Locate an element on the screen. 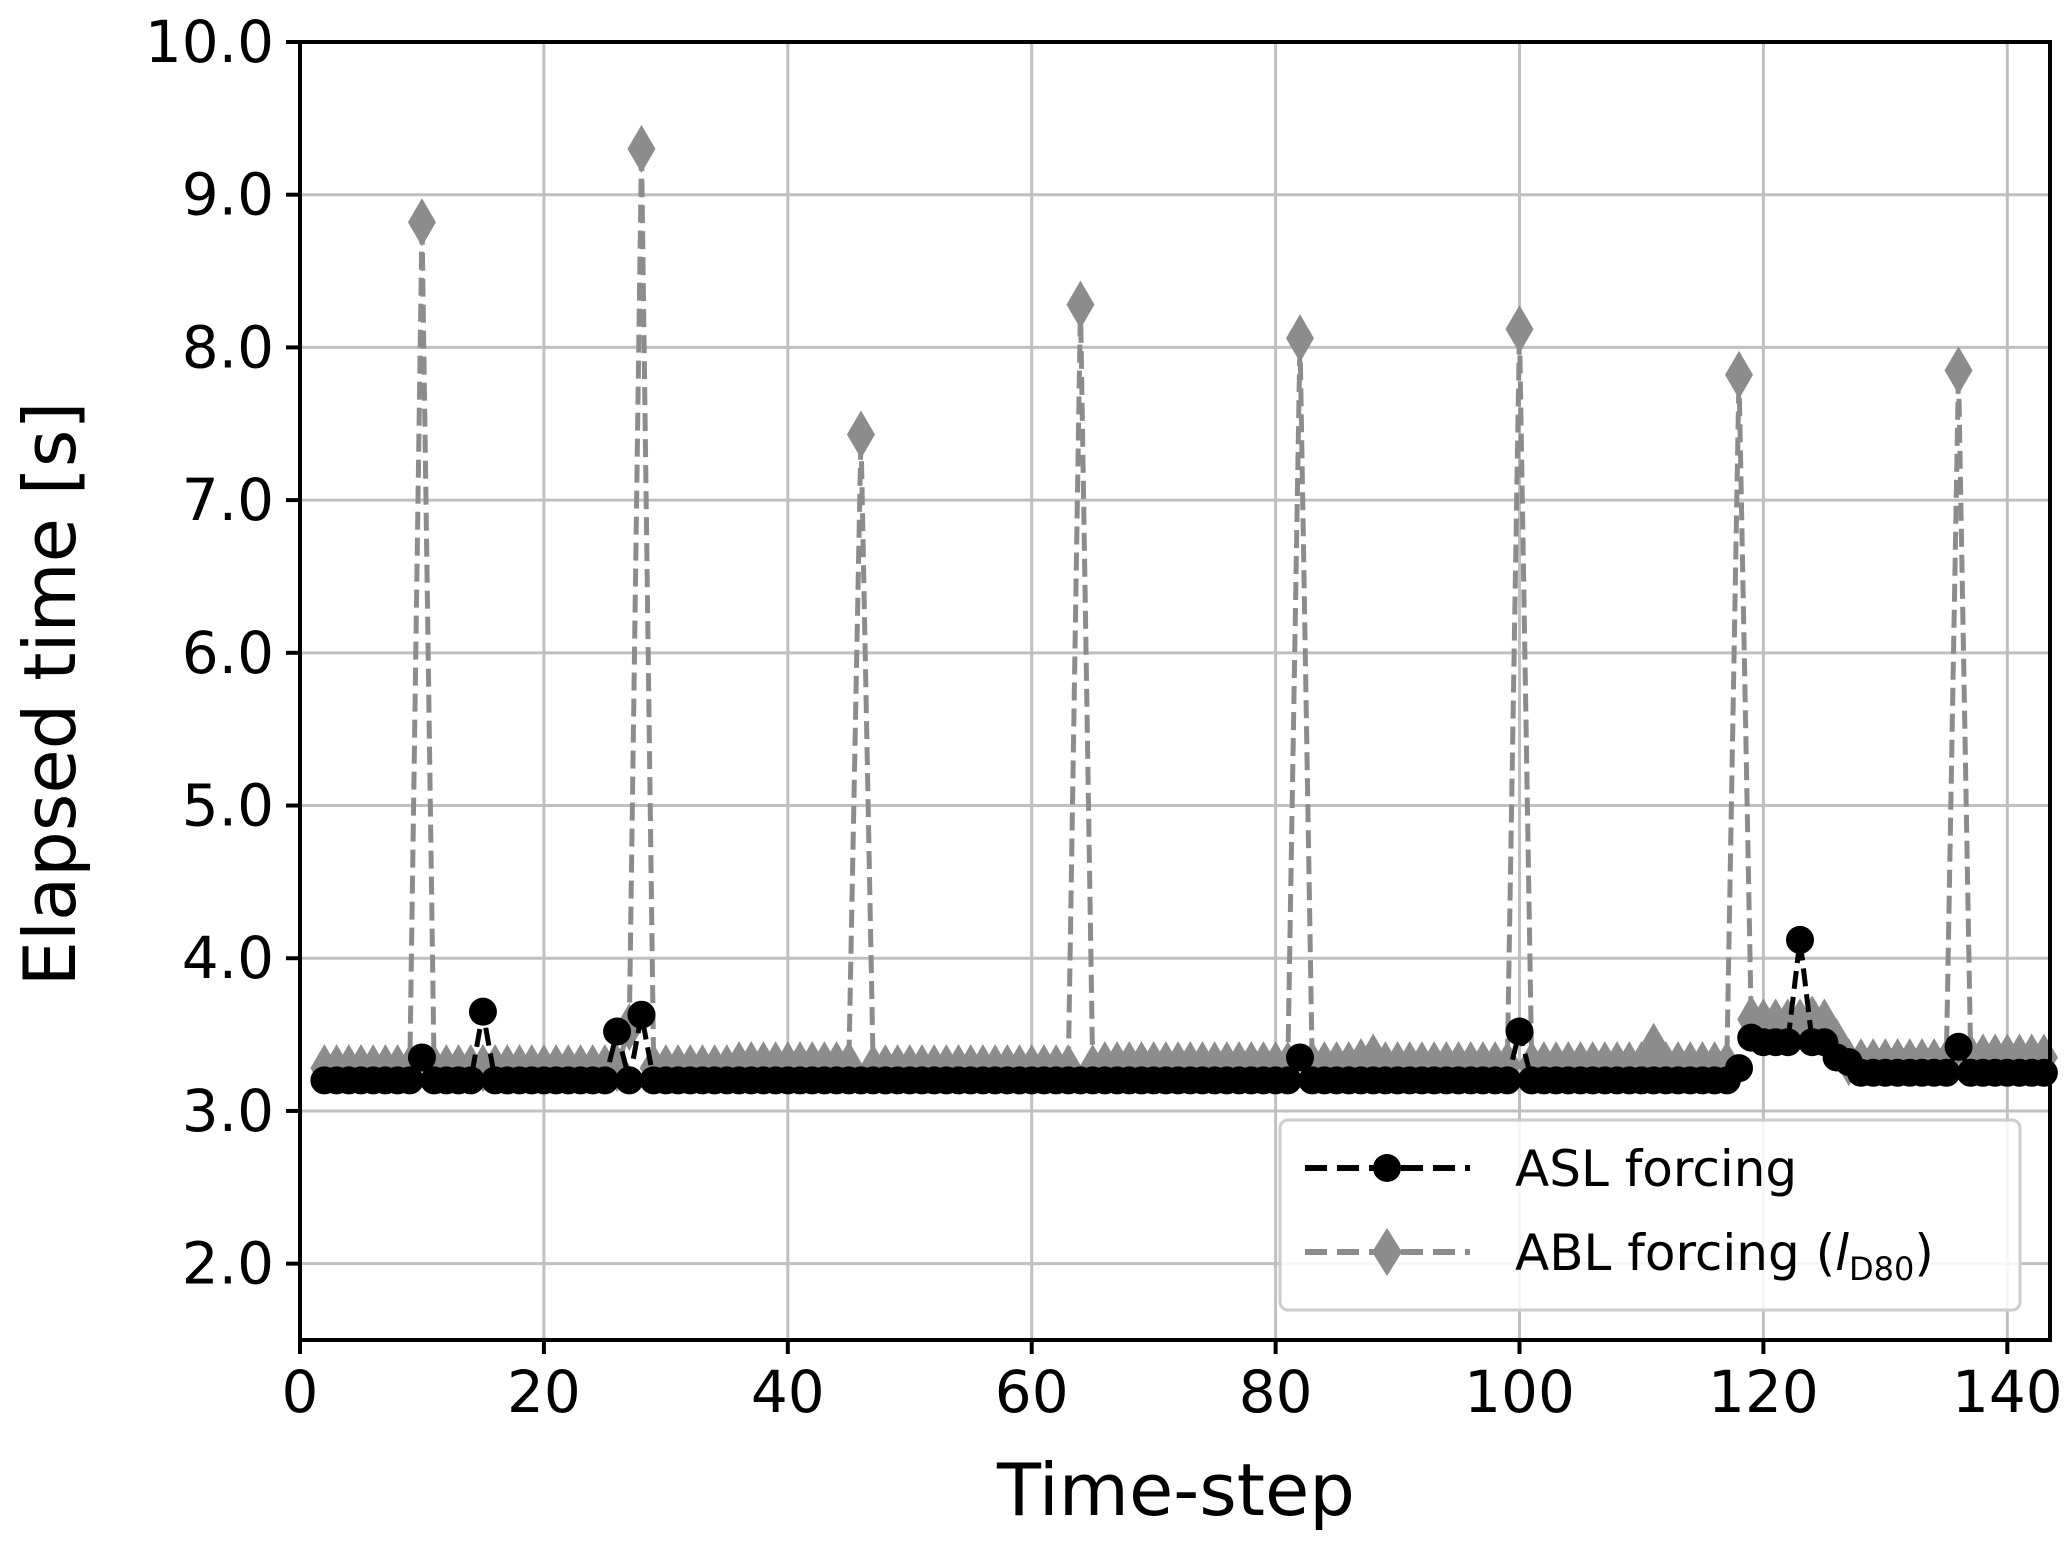 The width and height of the screenshot is (2067, 1545). y-tick-label: 2.0 is located at coordinates (228, 1264).